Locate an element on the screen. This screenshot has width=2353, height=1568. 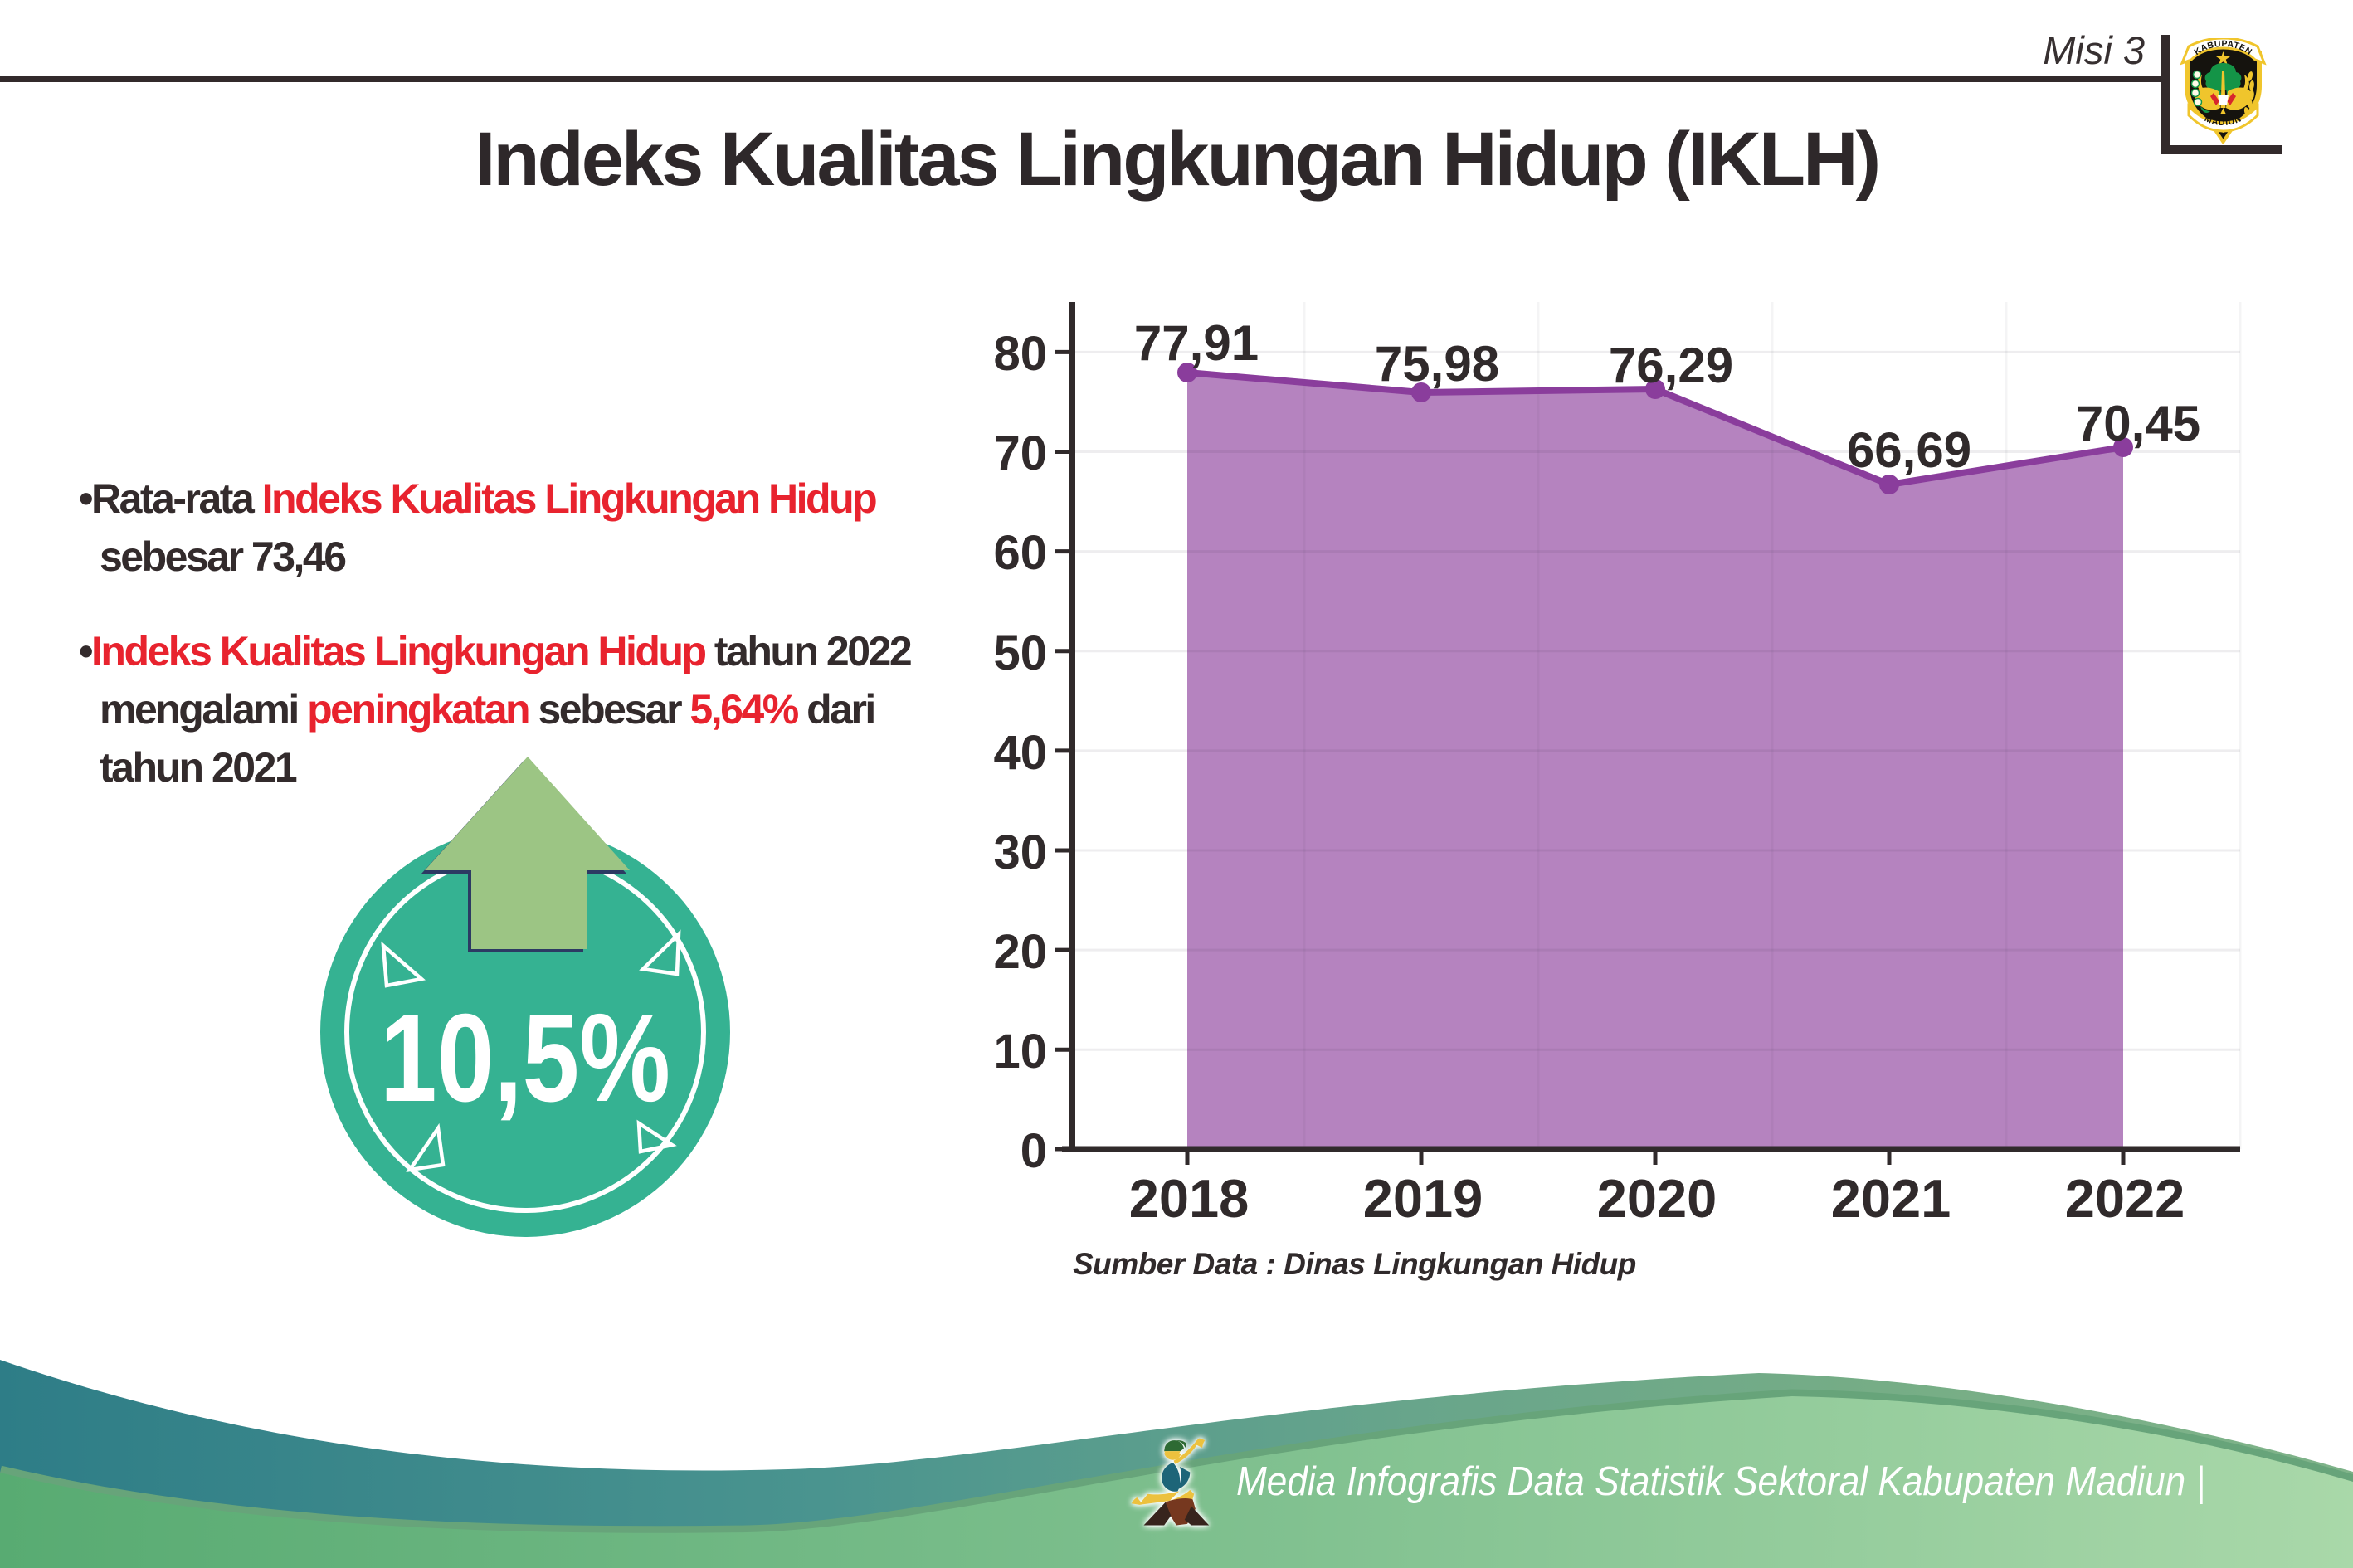
svg-text: 30 is located at coordinates (1020, 852).